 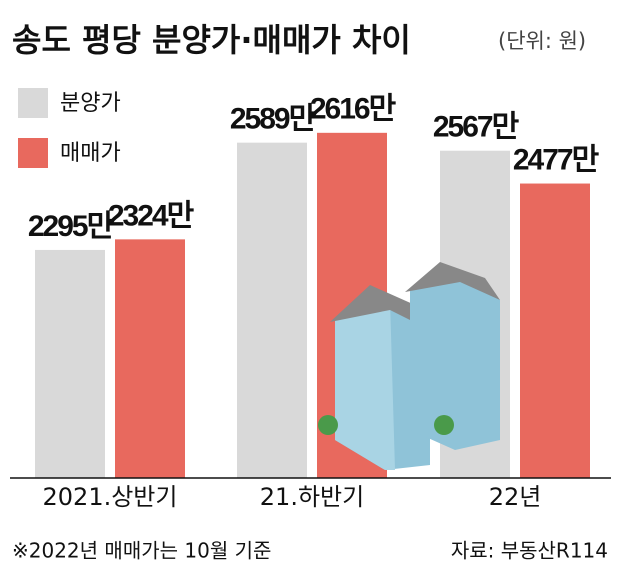 What do you see at coordinates (353, 109) in the screenshot?
I see `data-label: 2616만` at bounding box center [353, 109].